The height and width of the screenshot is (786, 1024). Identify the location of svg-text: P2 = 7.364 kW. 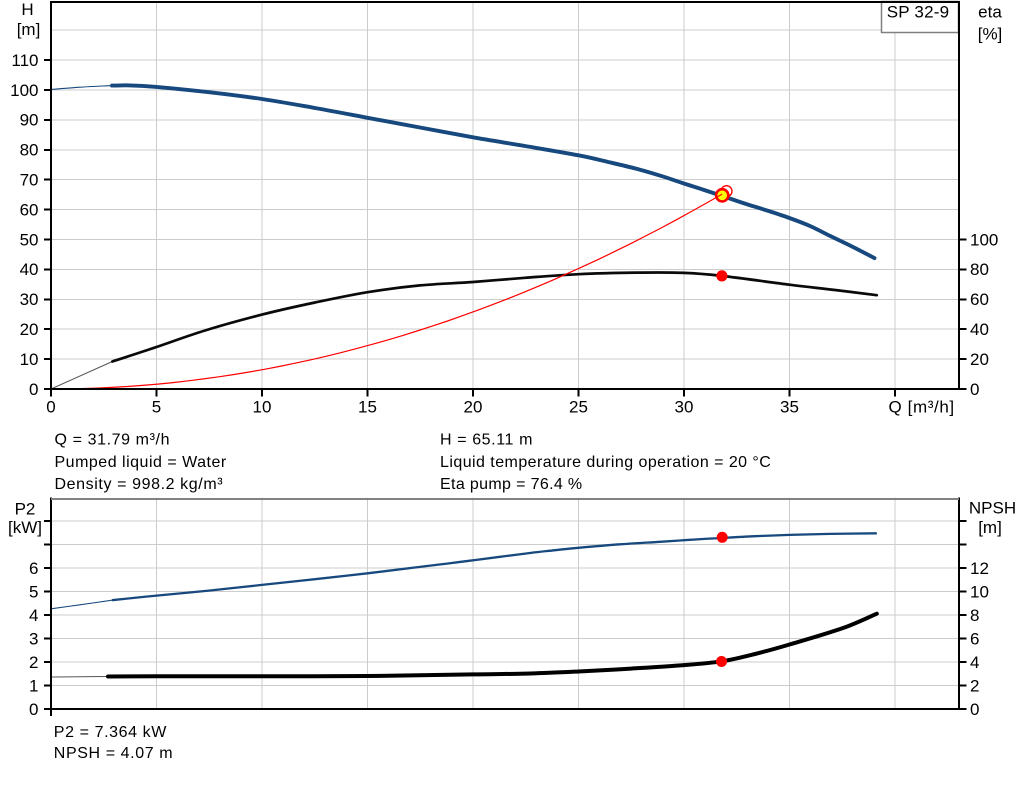
(110, 732).